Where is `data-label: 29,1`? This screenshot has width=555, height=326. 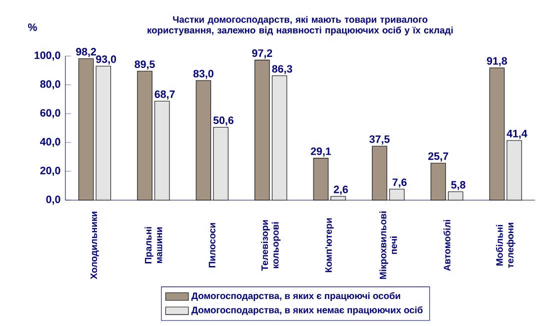 data-label: 29,1 is located at coordinates (320, 152).